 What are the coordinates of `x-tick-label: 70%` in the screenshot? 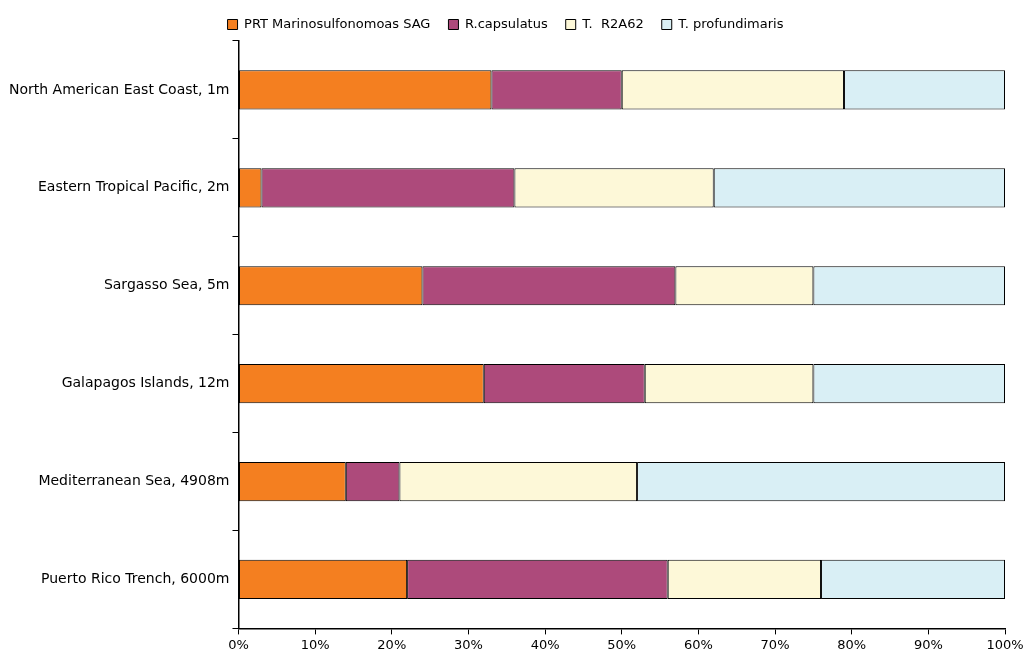 It's located at (775, 644).